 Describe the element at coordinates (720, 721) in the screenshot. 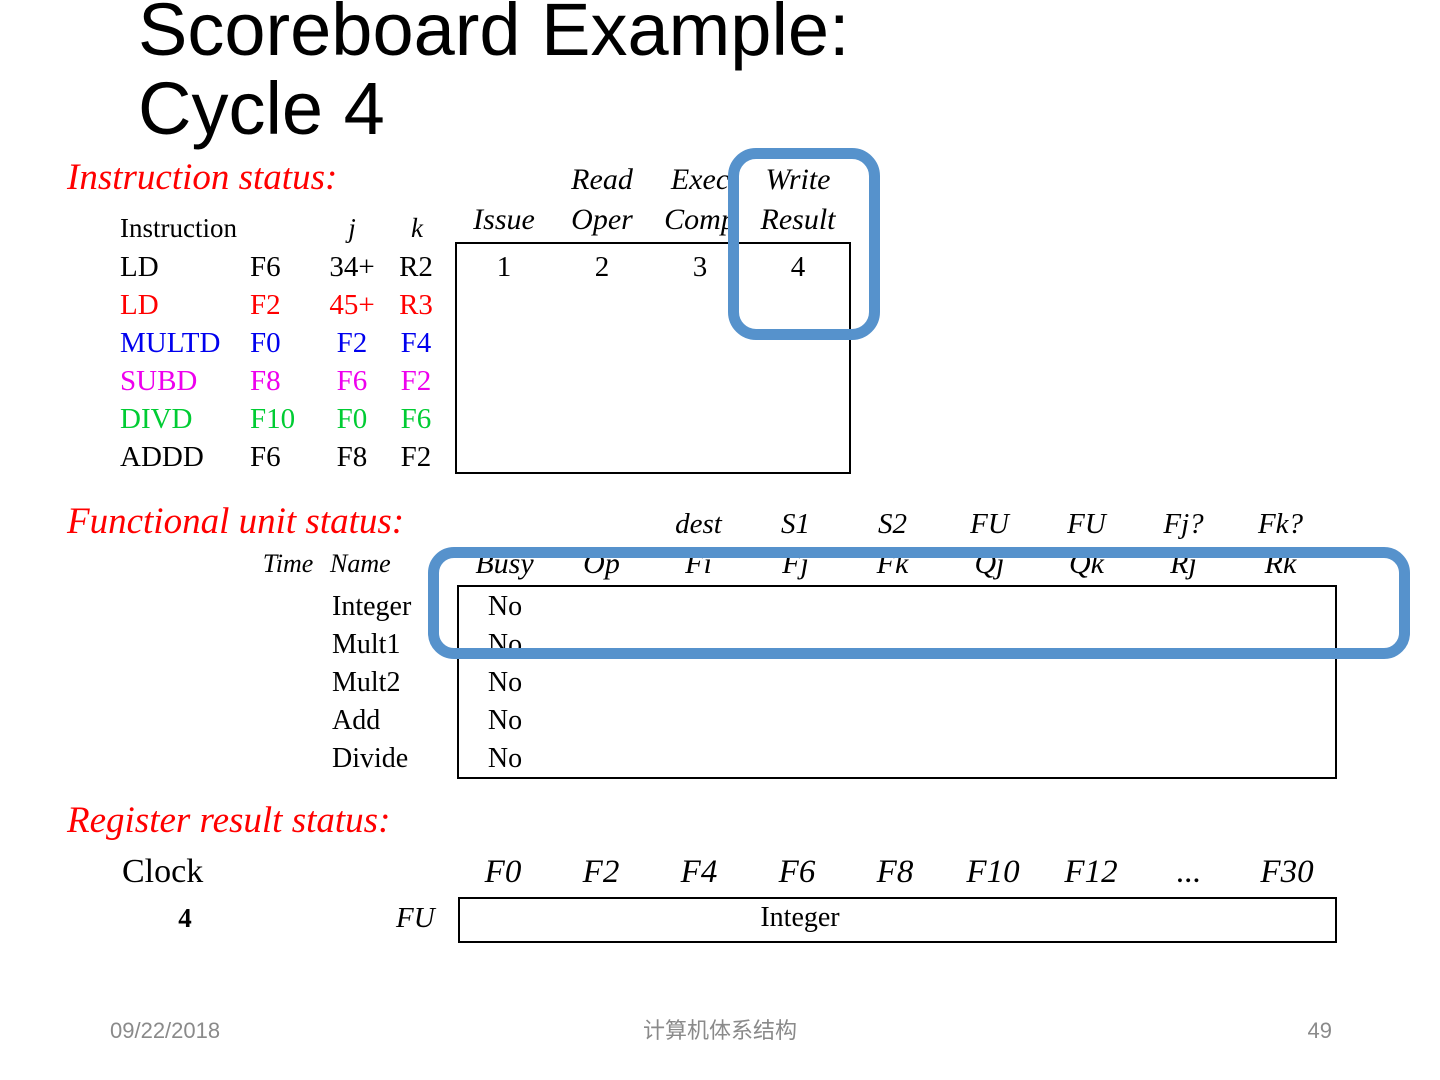

I see `fu-row-add: Add No` at that location.